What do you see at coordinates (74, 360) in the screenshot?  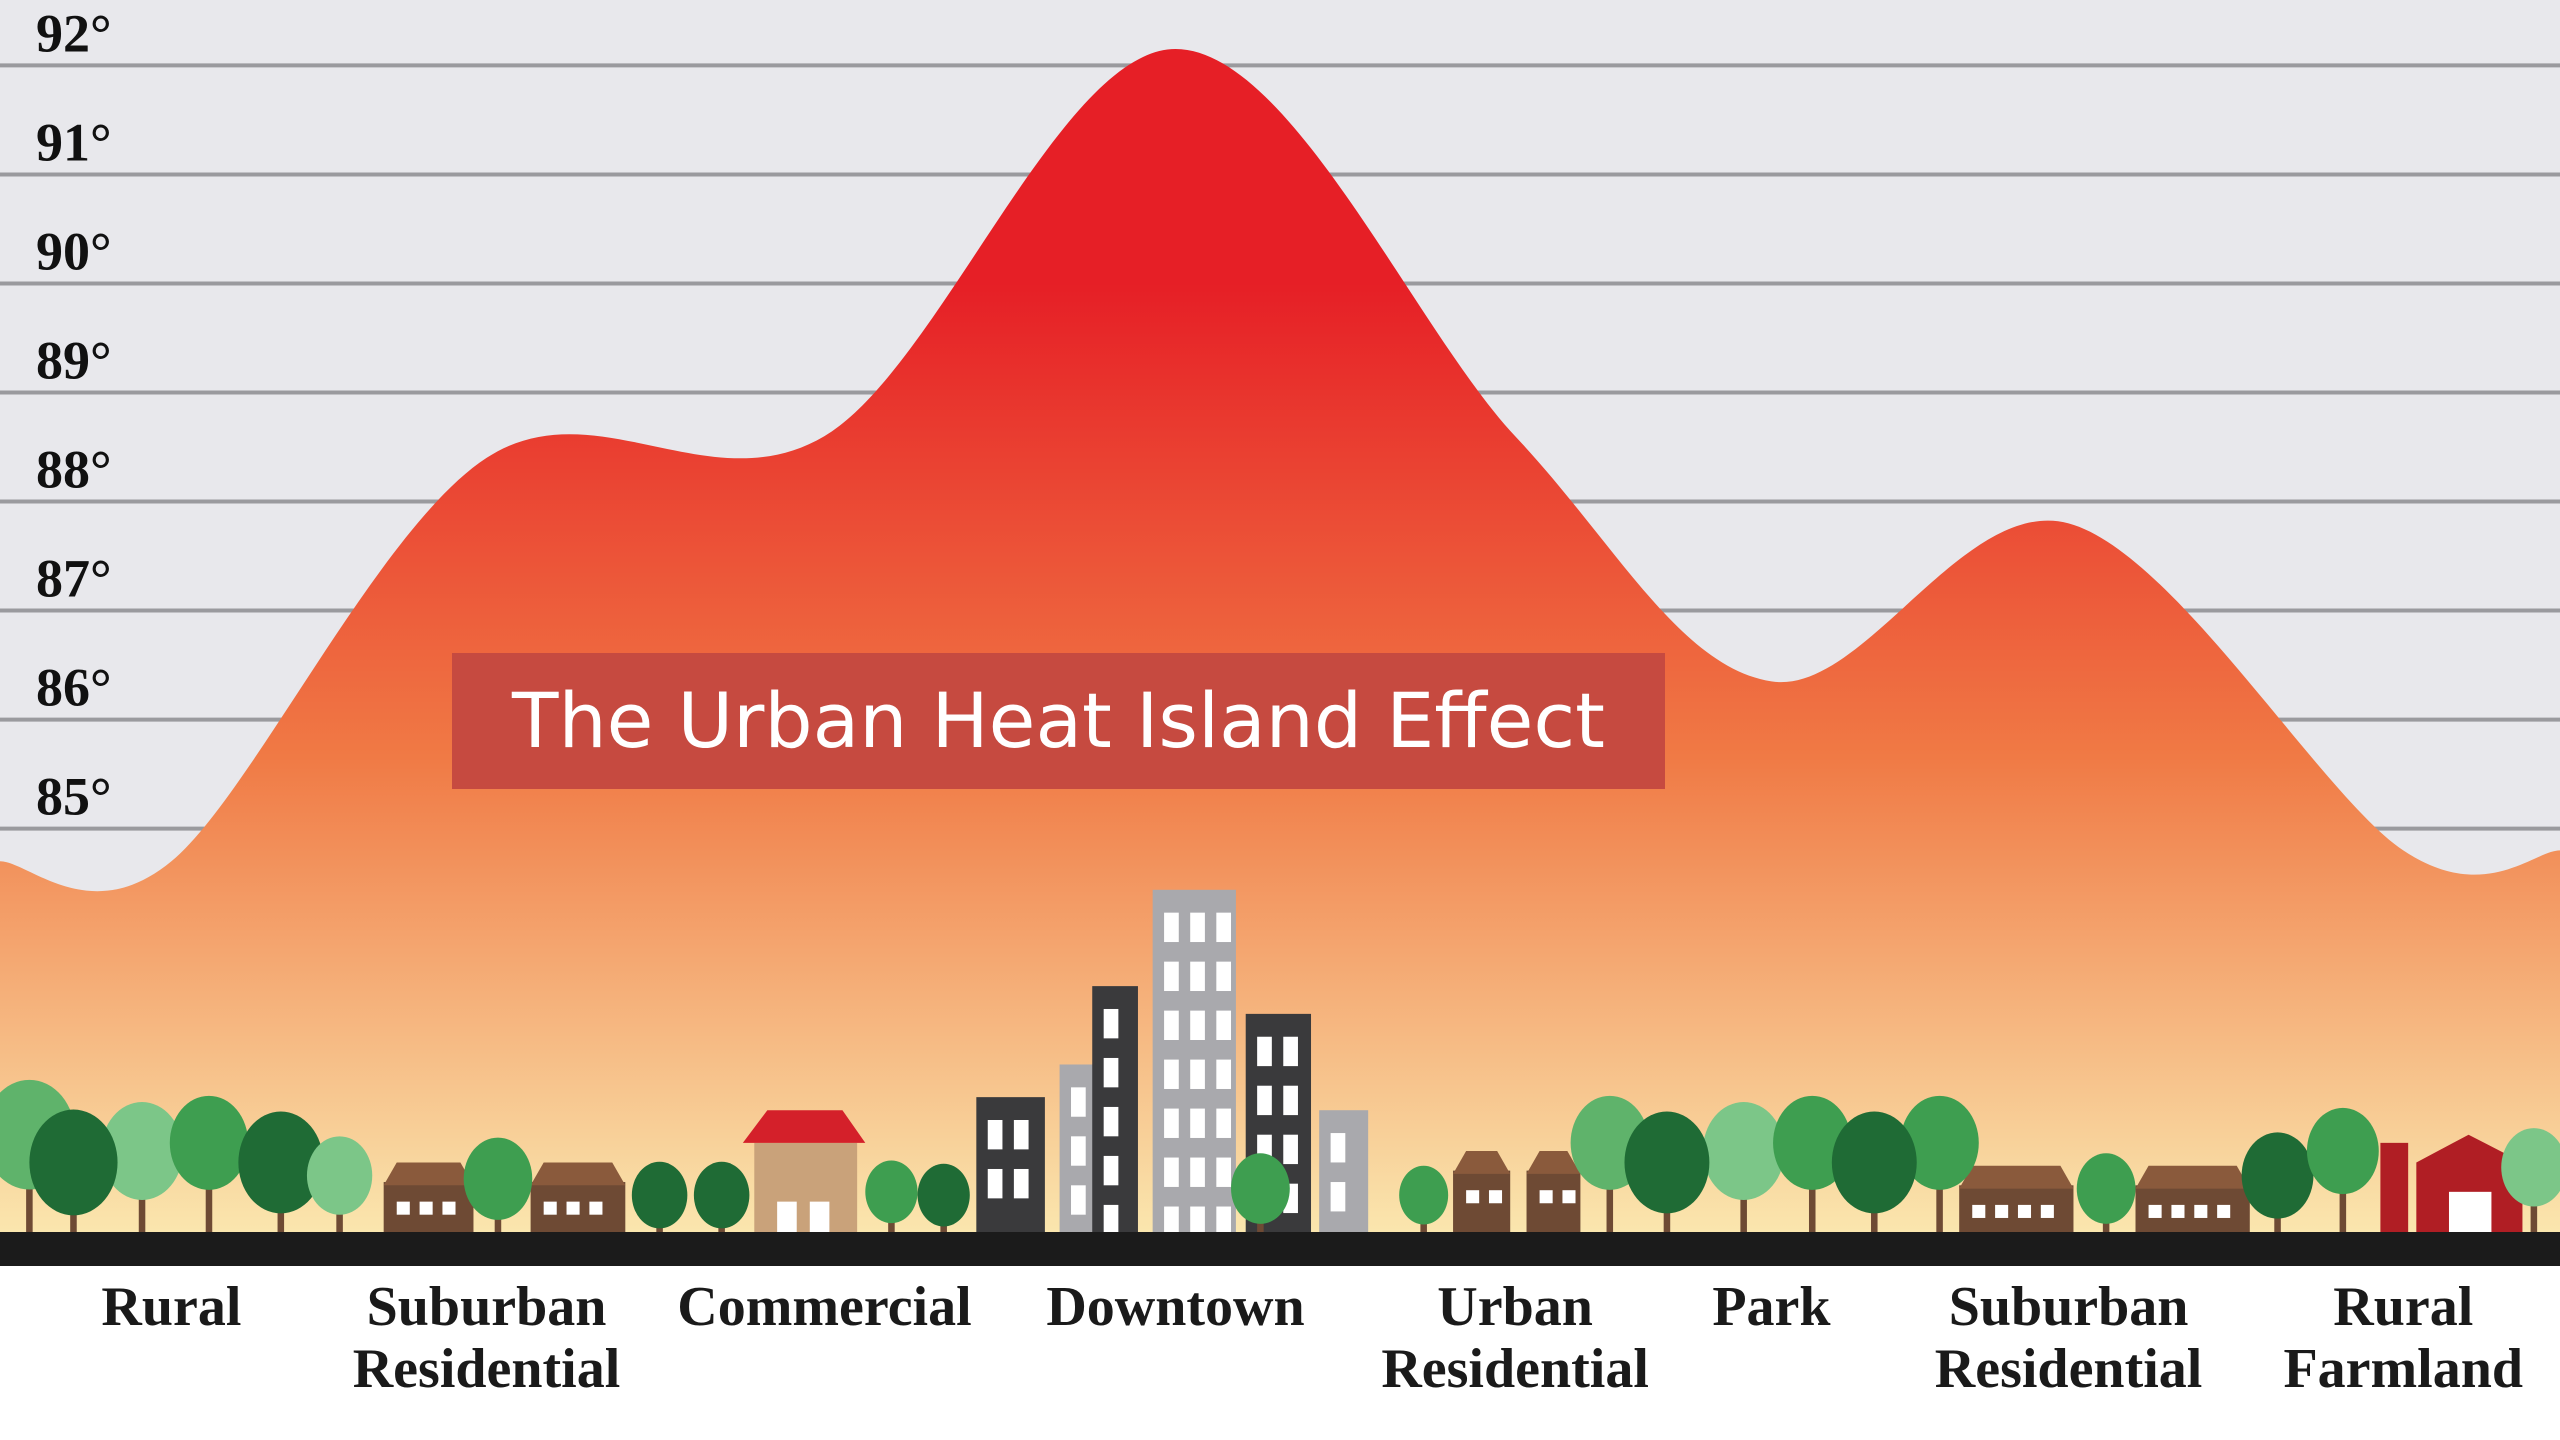 I see `y-tick-label: 89°` at bounding box center [74, 360].